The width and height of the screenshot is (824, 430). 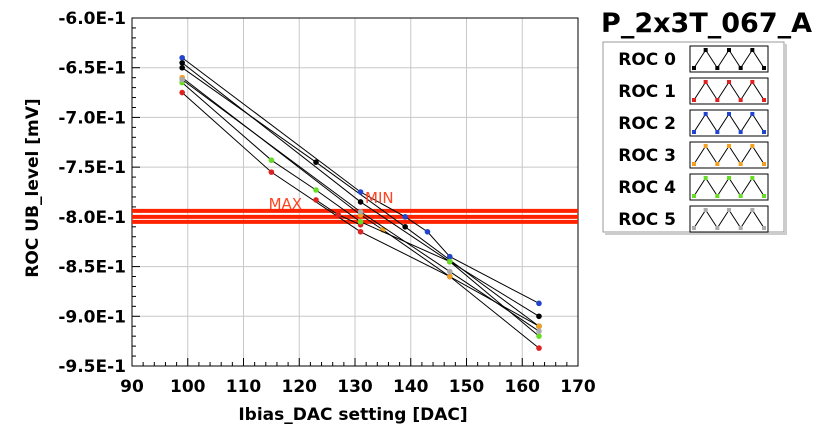 What do you see at coordinates (352, 415) in the screenshot?
I see `x-axis-title: Ibias_DAC setting [DAC]` at bounding box center [352, 415].